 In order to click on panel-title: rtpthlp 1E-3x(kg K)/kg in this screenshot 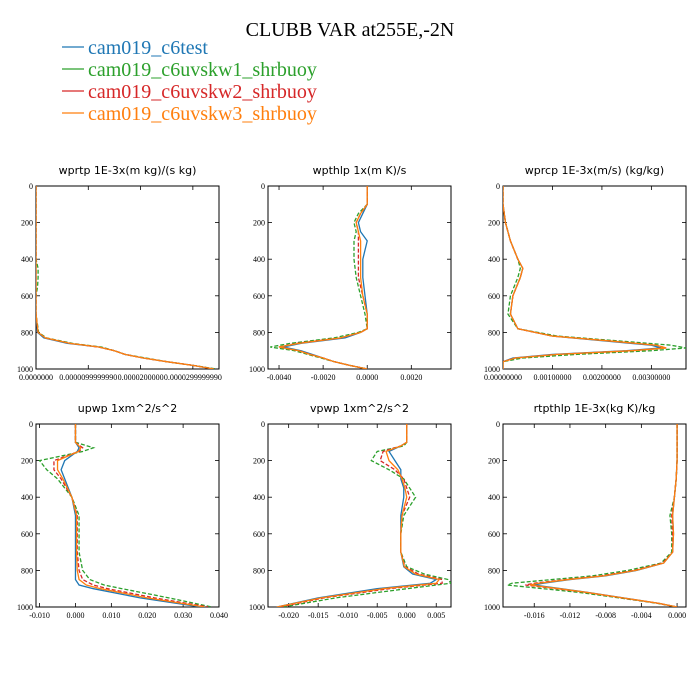, I will do `click(595, 408)`.